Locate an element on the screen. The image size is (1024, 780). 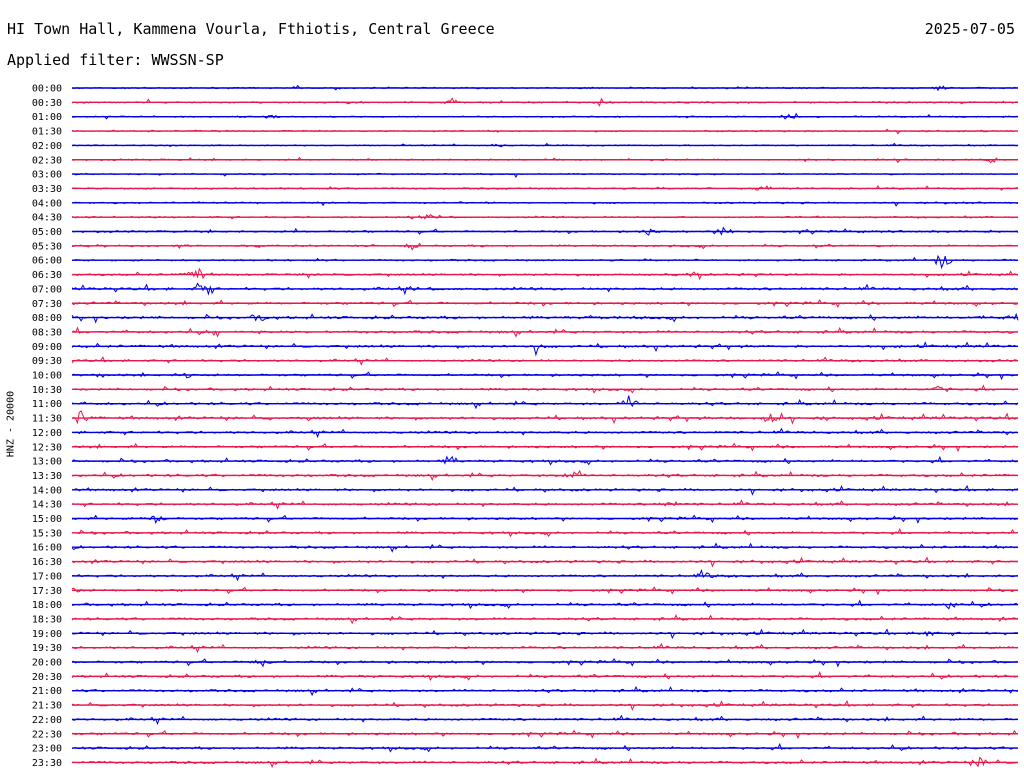
time-label: 13:00 is located at coordinates (47, 462).